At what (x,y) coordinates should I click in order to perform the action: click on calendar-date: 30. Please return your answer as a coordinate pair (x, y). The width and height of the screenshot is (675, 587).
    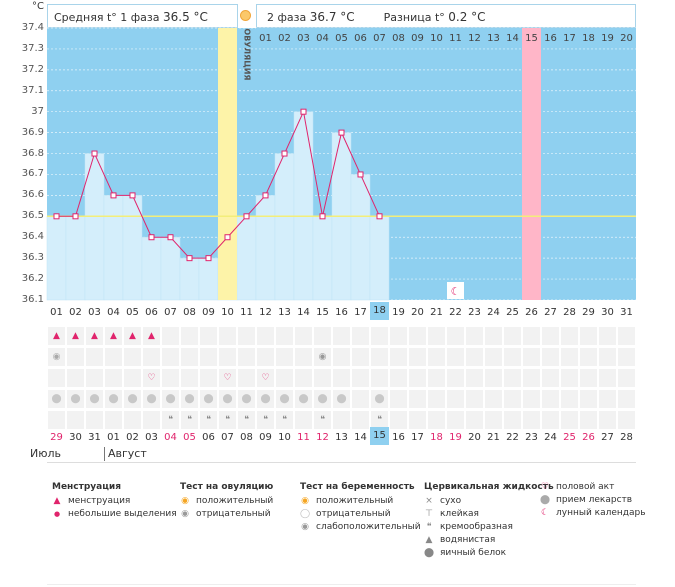
    Looking at the image, I should click on (75, 437).